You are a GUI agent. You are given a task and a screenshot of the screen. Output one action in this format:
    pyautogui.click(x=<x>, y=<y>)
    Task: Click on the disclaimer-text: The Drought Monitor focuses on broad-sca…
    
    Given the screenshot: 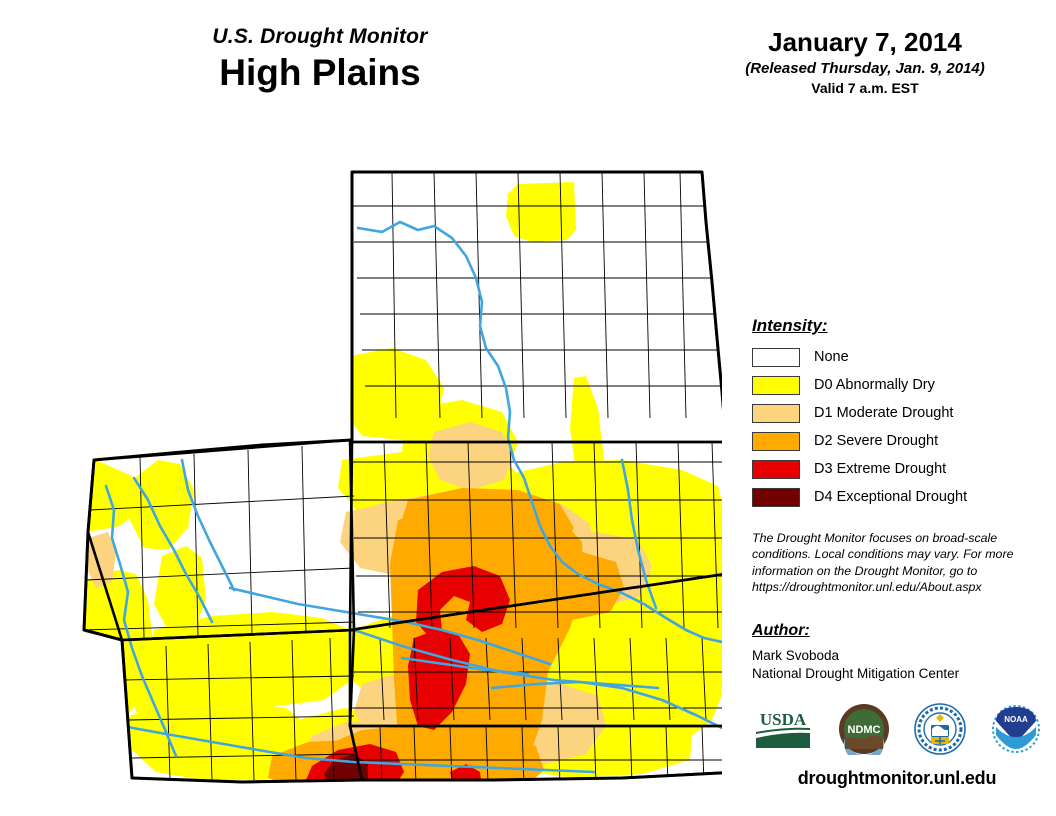 What is the action you would take?
    pyautogui.click(x=883, y=563)
    